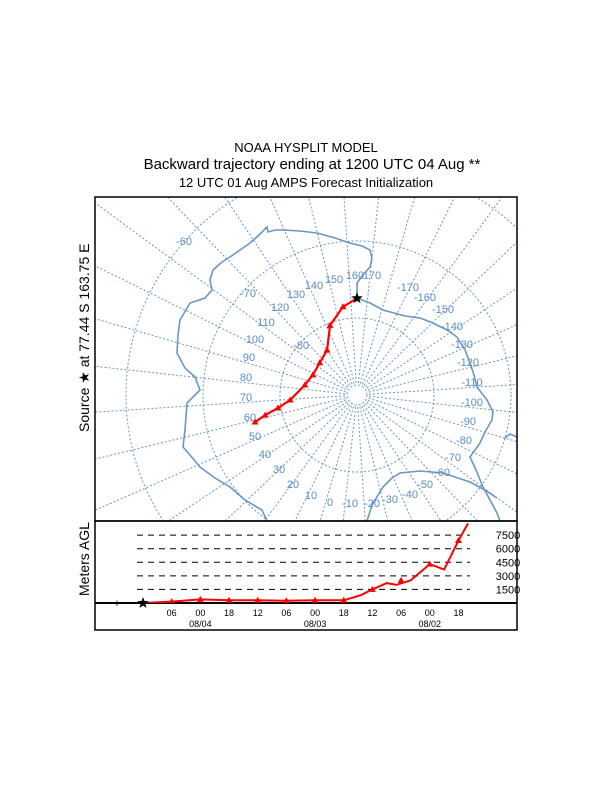 This screenshot has width=612, height=792. Describe the element at coordinates (306, 147) in the screenshot. I see `title-model: NOAA HYSPLIT MODEL` at that location.